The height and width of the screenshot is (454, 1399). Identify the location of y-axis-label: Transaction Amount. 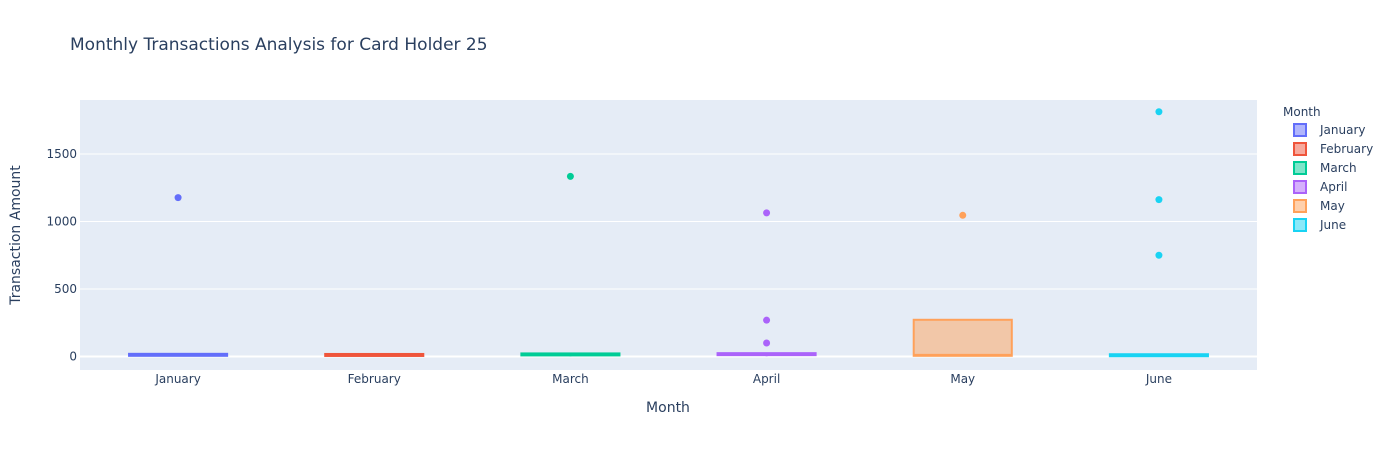
(16, 235).